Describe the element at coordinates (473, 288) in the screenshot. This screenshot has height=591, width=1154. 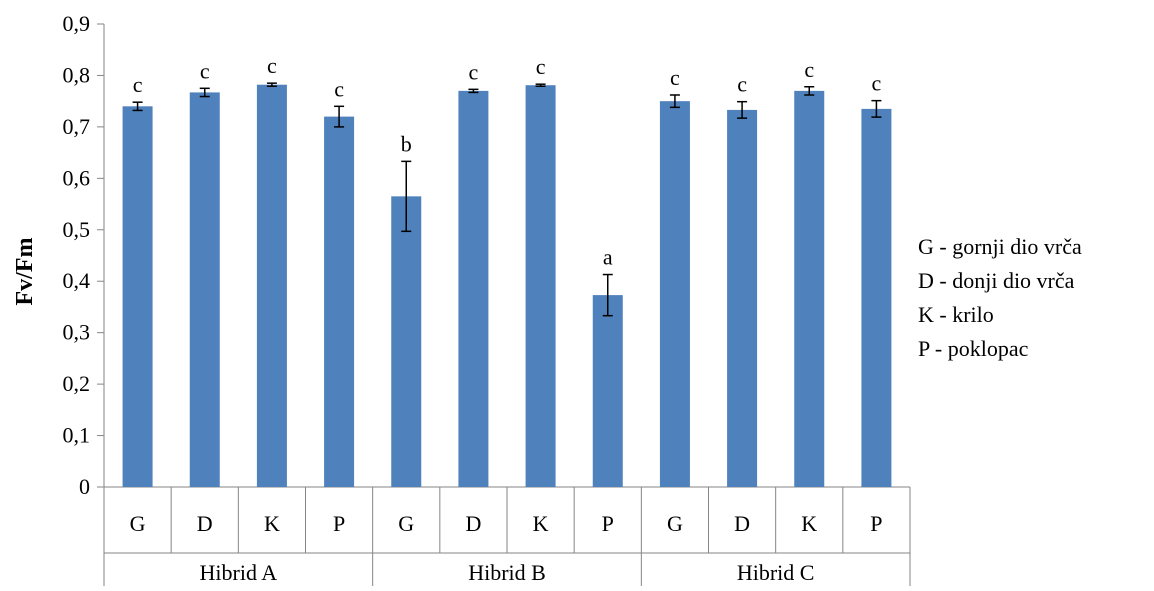
I see `bar-hibrid-b-d` at that location.